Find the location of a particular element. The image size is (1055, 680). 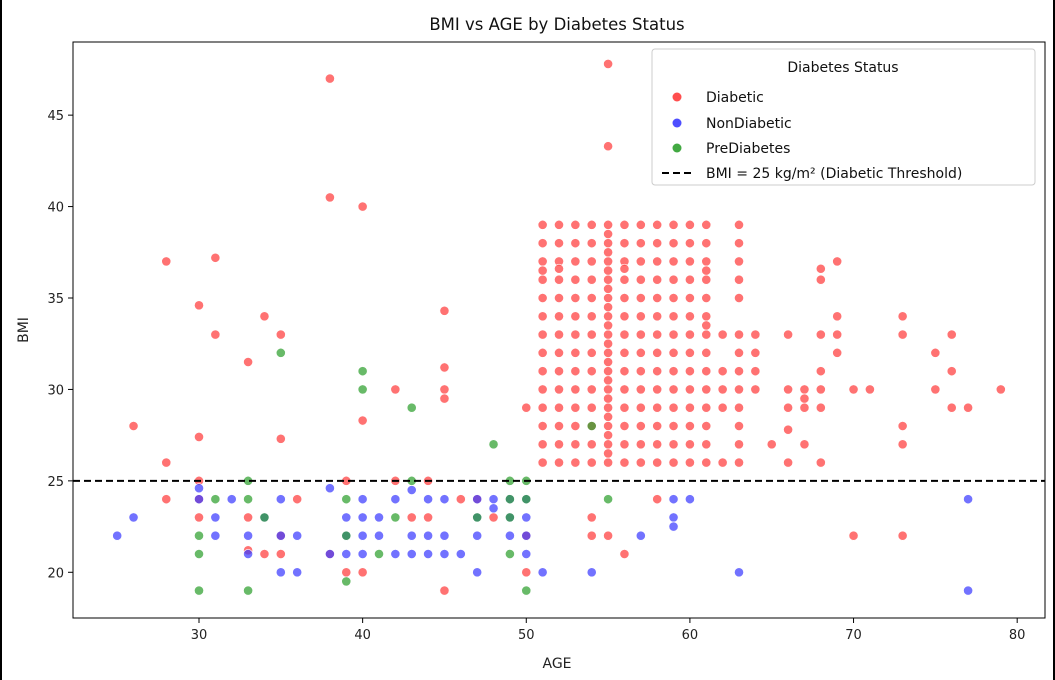

x-tick-label: 80 is located at coordinates (1017, 635).